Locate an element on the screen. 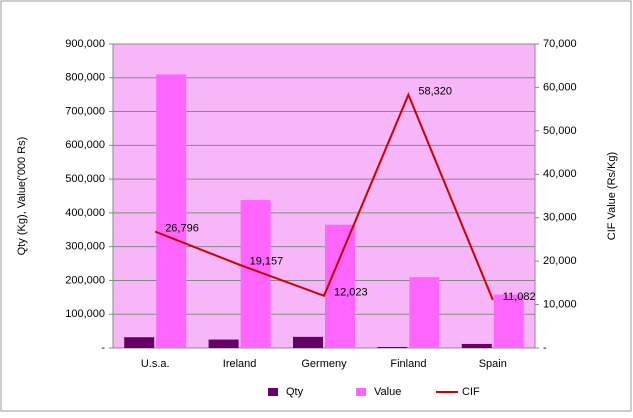 The image size is (633, 418). x-tick-label: Ireland is located at coordinates (240, 364).